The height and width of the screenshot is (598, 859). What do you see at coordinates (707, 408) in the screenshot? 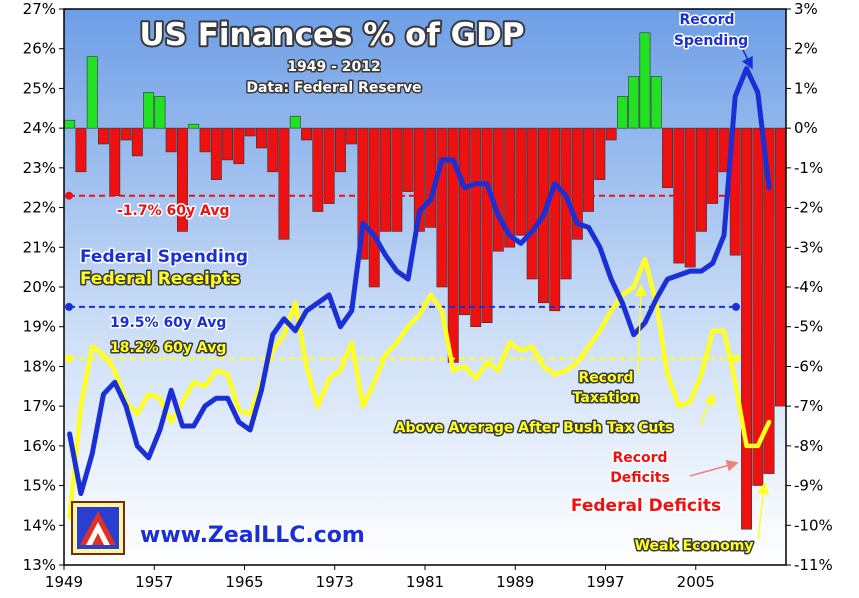
I see `arrow-bush` at bounding box center [707, 408].